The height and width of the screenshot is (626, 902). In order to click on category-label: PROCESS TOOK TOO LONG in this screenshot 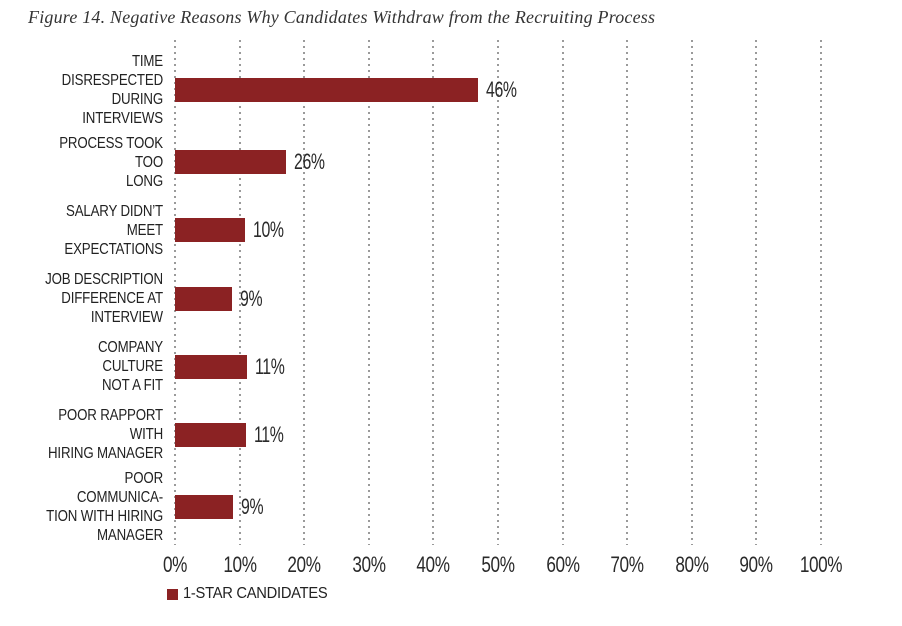, I will do `click(111, 162)`.